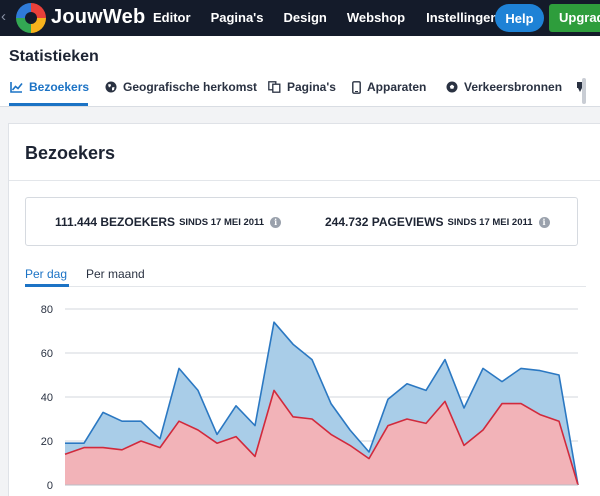 Image resolution: width=600 pixels, height=496 pixels. I want to click on tab-paginas: Pagina's, so click(302, 87).